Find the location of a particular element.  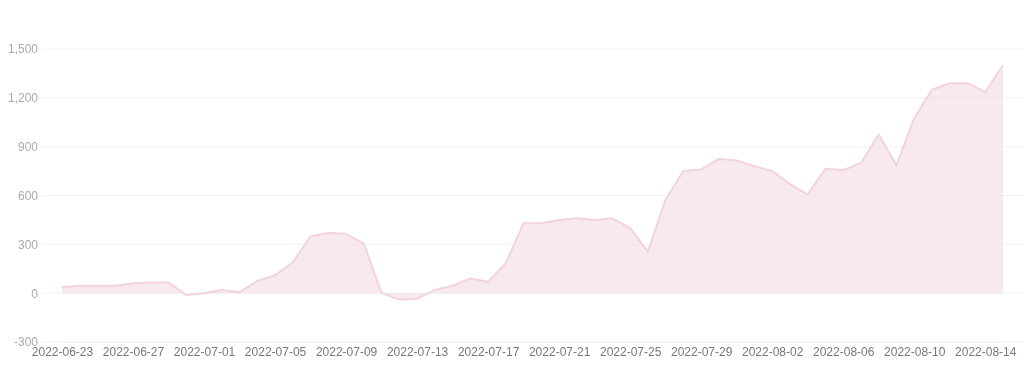

x-tick-label: 2022-07-05 is located at coordinates (275, 351).